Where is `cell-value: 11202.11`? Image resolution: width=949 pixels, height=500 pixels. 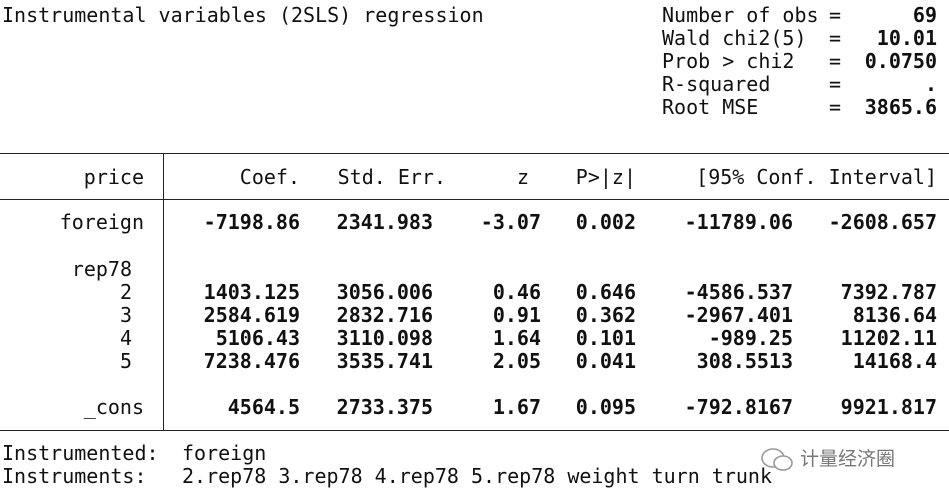
cell-value: 11202.11 is located at coordinates (888, 337).